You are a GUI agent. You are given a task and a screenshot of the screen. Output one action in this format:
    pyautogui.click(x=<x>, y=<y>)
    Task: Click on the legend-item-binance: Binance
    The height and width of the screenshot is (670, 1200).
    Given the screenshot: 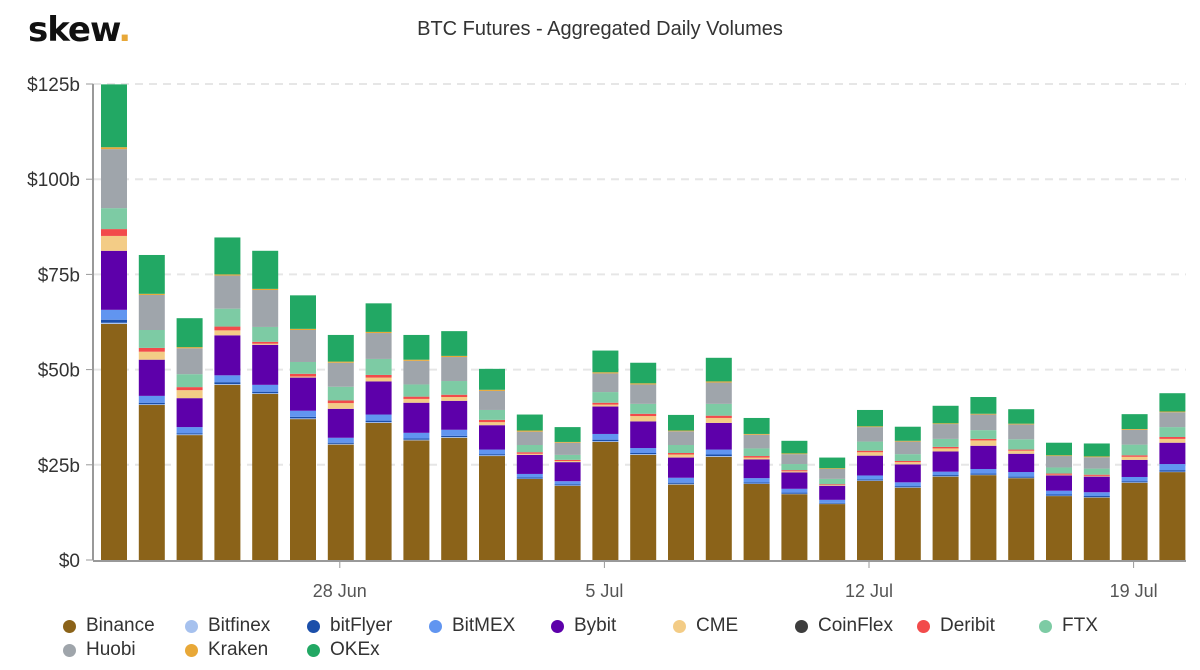 What is the action you would take?
    pyautogui.click(x=116, y=626)
    